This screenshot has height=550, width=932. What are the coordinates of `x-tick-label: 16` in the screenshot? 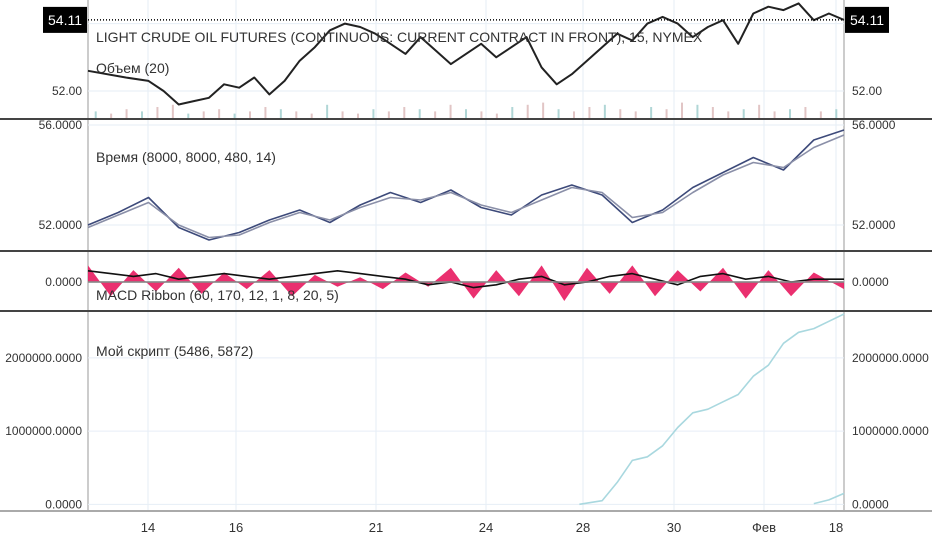 It's located at (236, 527).